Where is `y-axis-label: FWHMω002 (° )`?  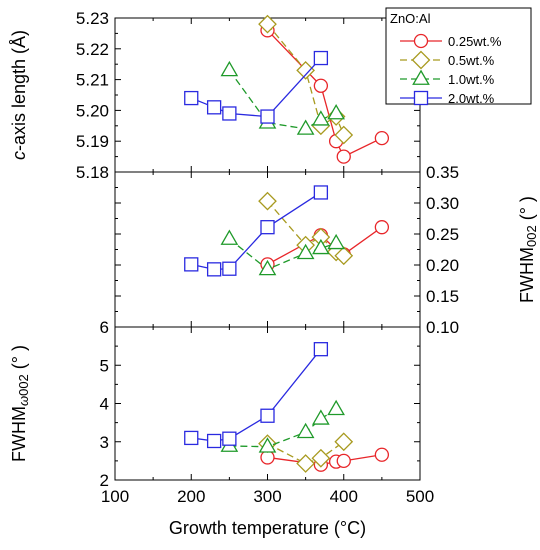
y-axis-label: FWHMω002 (° ) is located at coordinates (20, 403).